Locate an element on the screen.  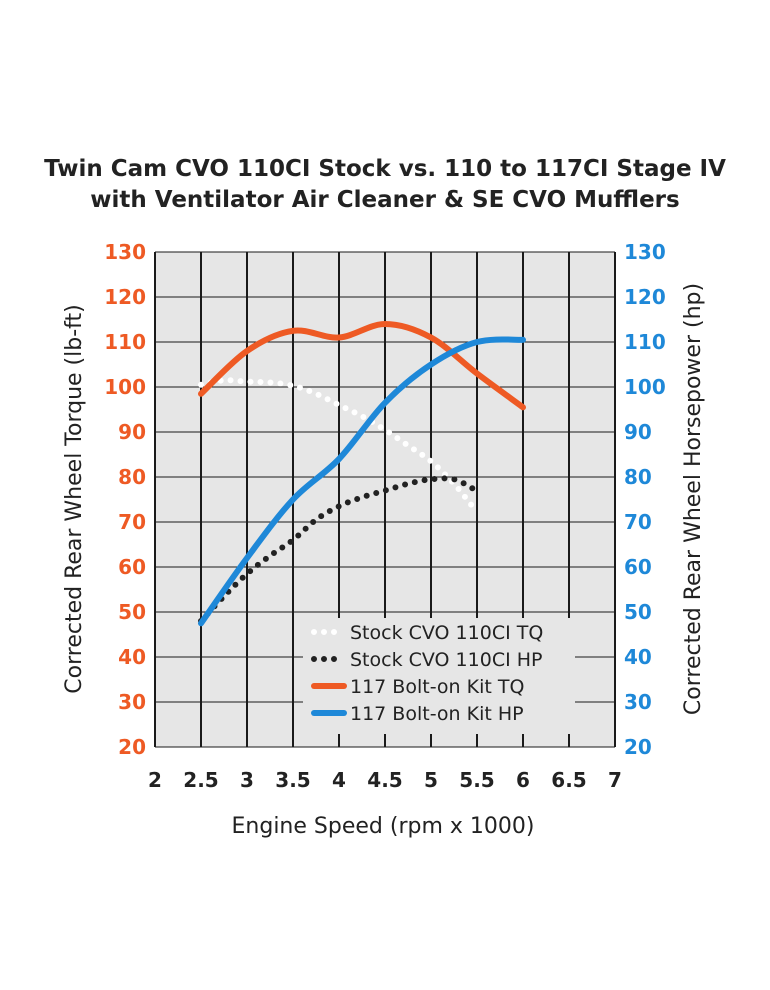
right-axis-tick-label: 30 is located at coordinates (638, 702).